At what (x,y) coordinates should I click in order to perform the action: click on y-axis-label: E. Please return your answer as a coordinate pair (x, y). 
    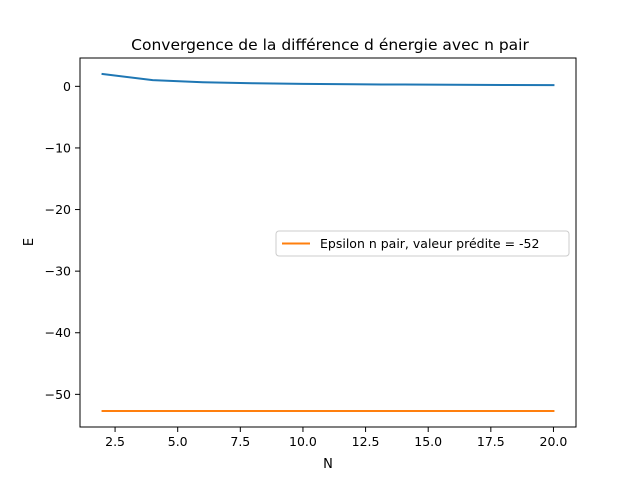
    Looking at the image, I should click on (29, 242).